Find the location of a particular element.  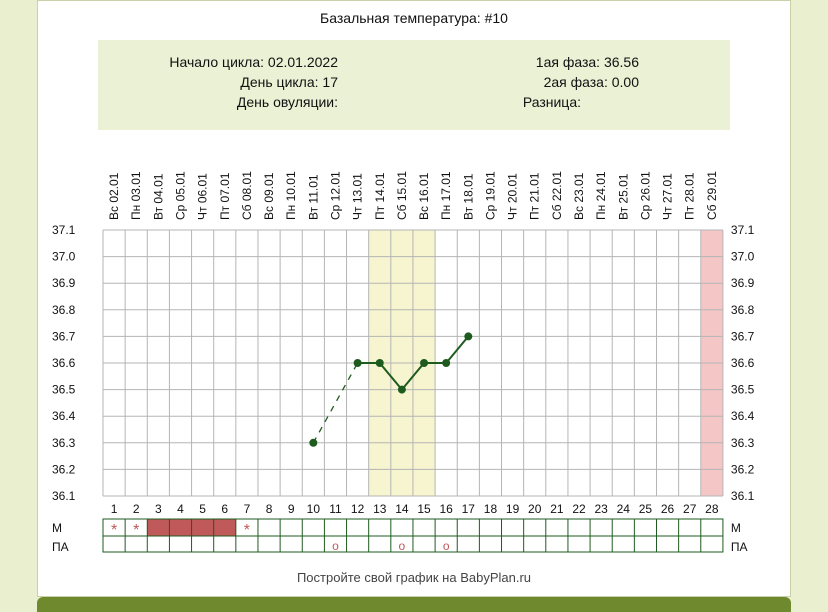

x-date-label: Сб 22.01 is located at coordinates (557, 195).